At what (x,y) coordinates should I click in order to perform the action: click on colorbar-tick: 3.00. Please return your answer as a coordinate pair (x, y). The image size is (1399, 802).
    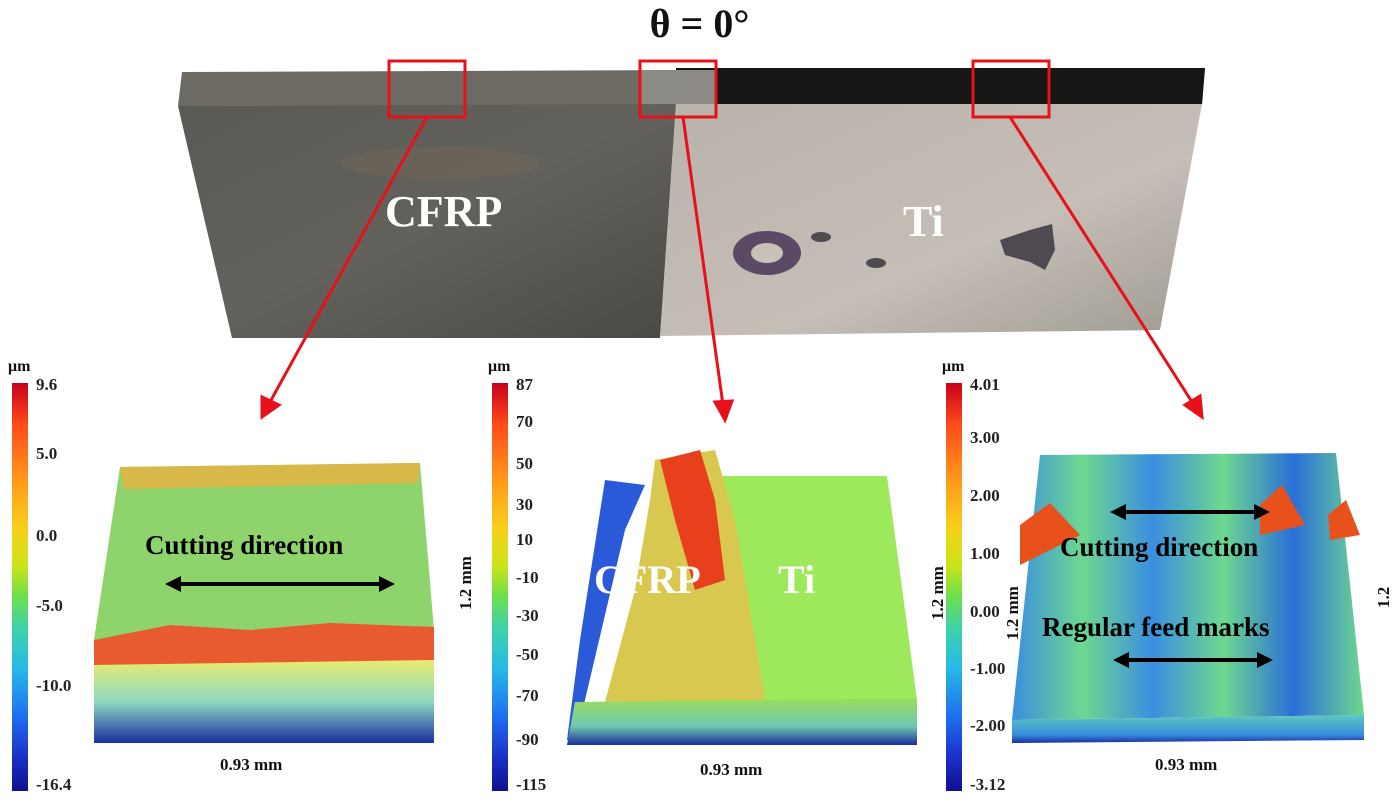
    Looking at the image, I should click on (985, 437).